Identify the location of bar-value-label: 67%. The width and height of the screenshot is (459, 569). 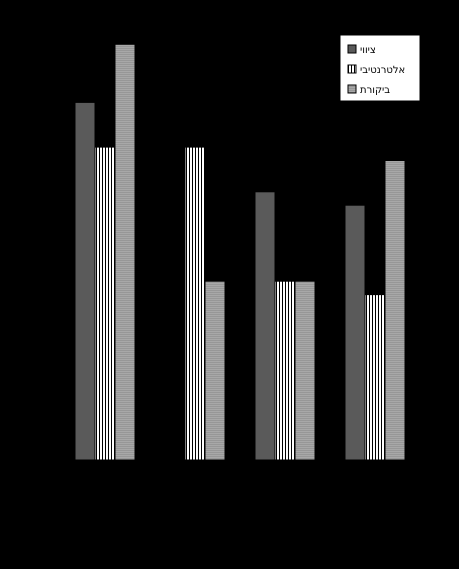
(395, 156).